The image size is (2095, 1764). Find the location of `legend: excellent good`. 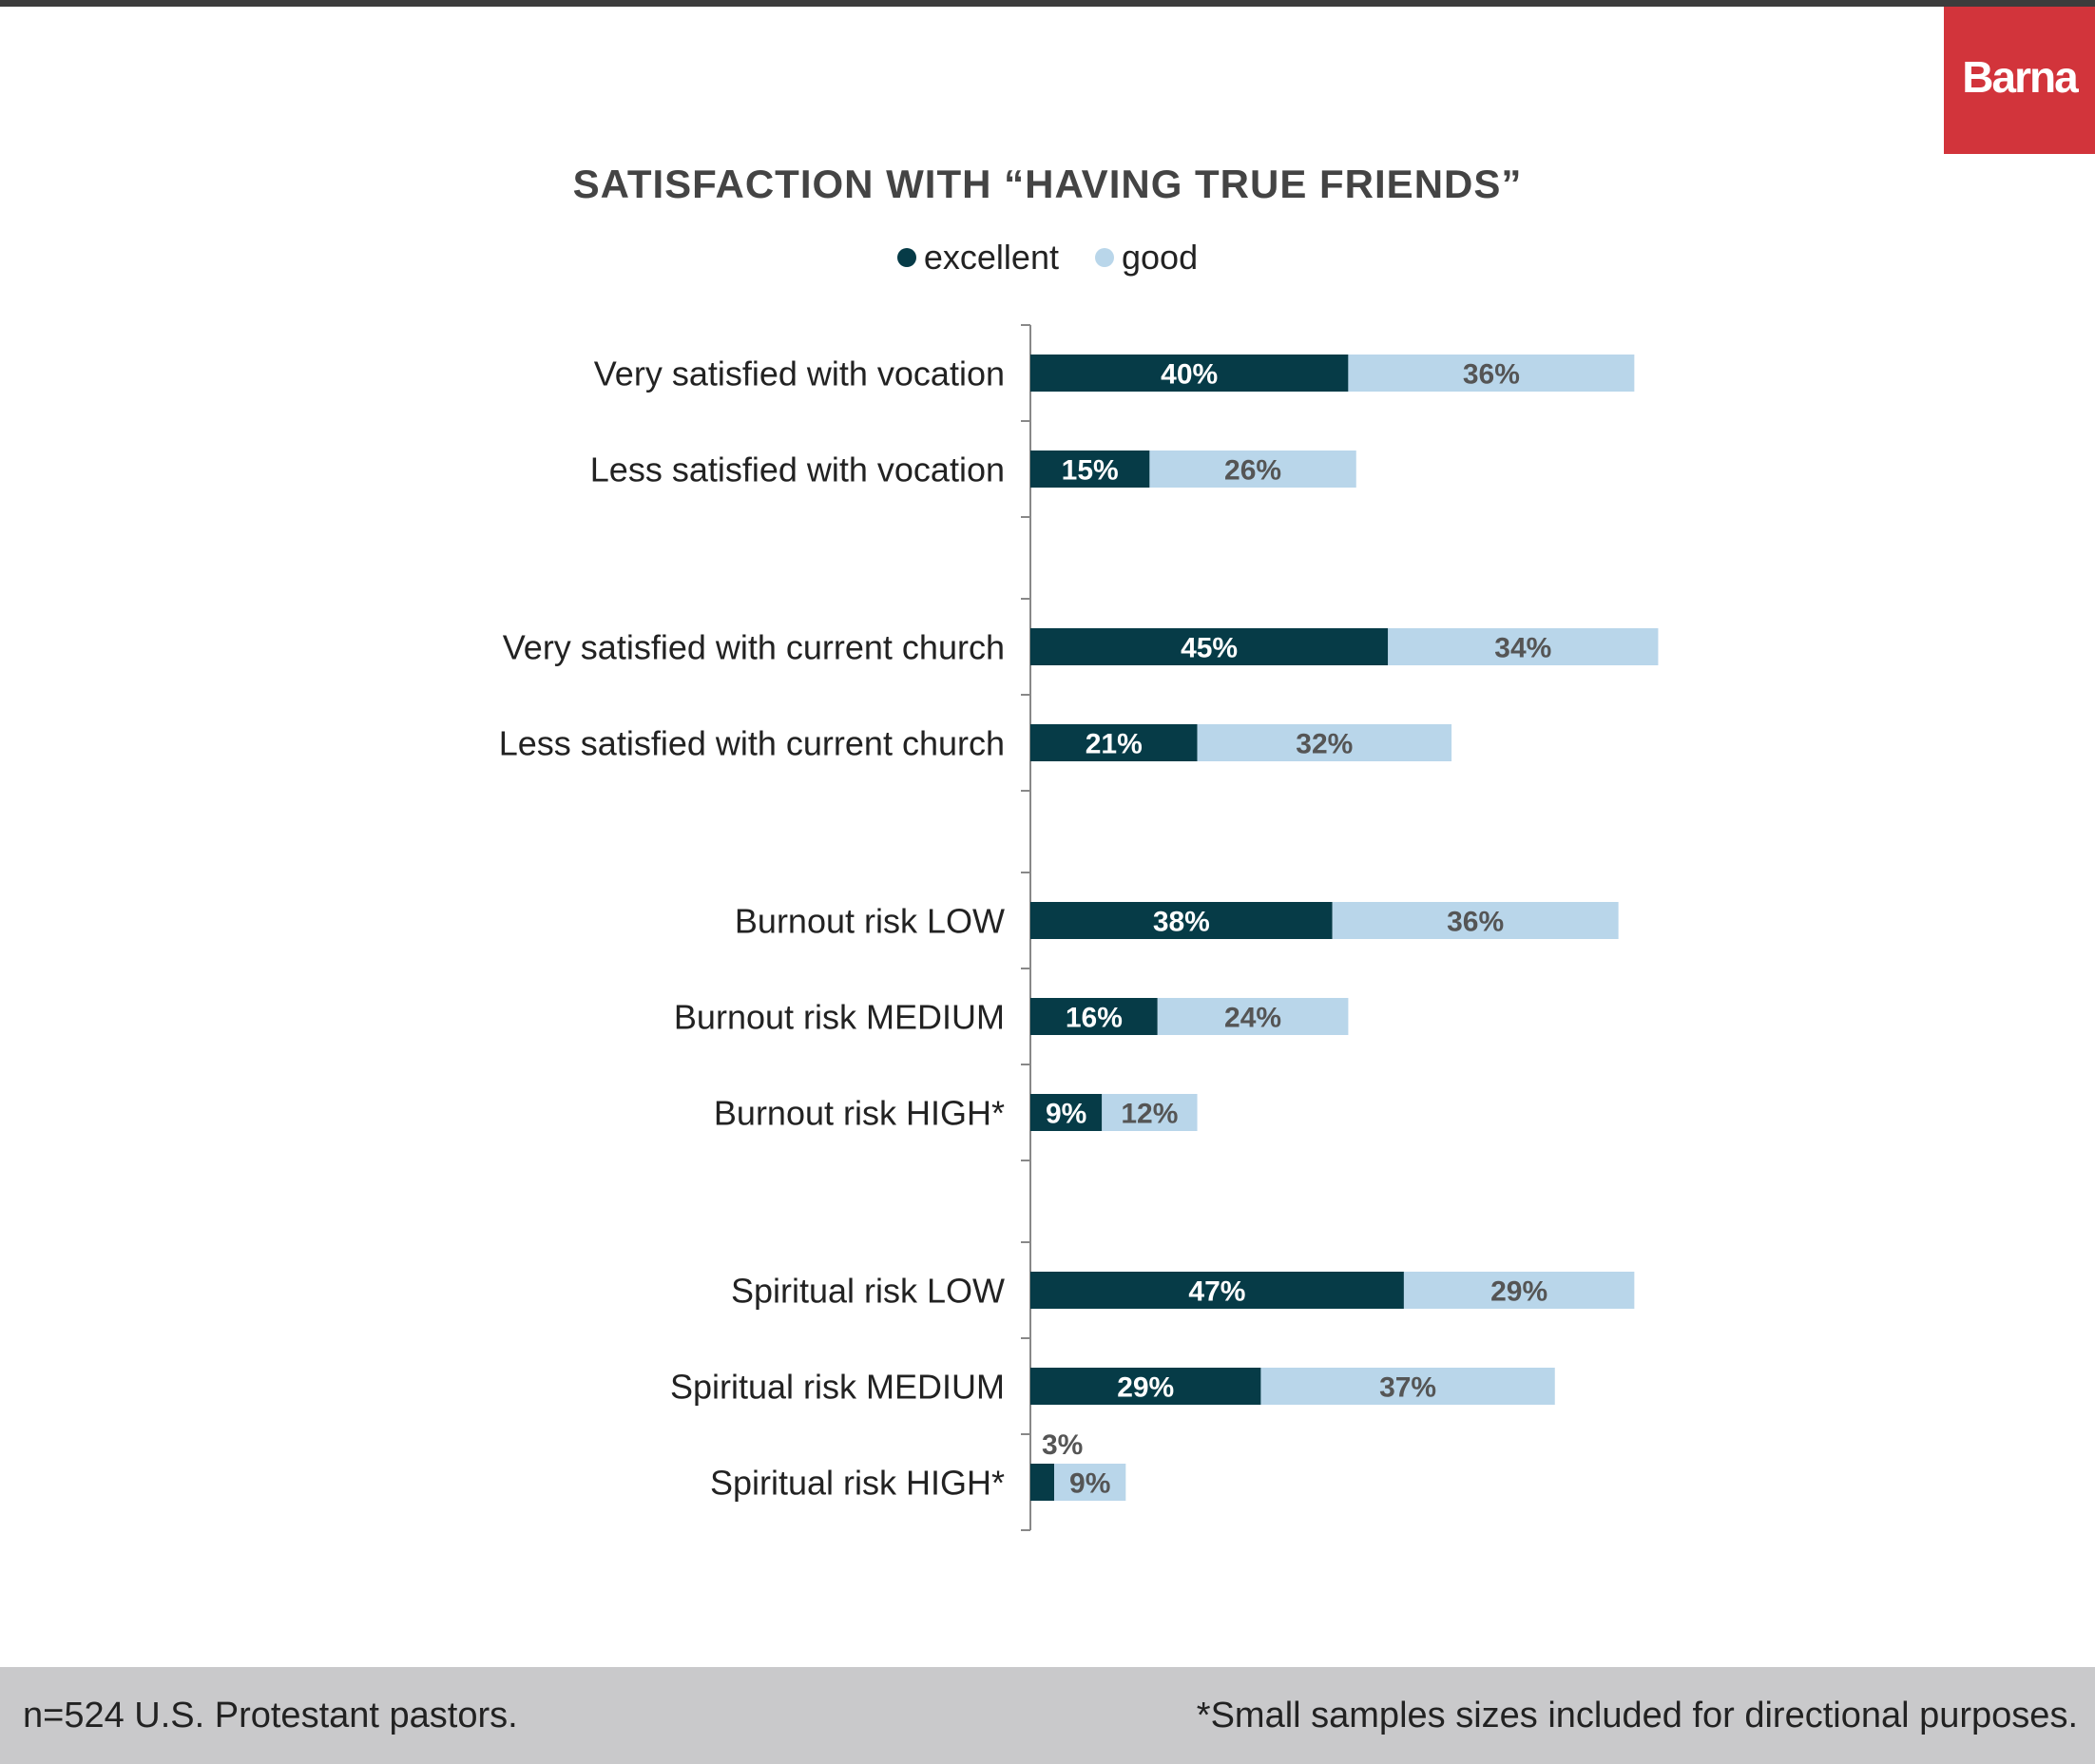

legend: excellent good is located at coordinates (1047, 257).